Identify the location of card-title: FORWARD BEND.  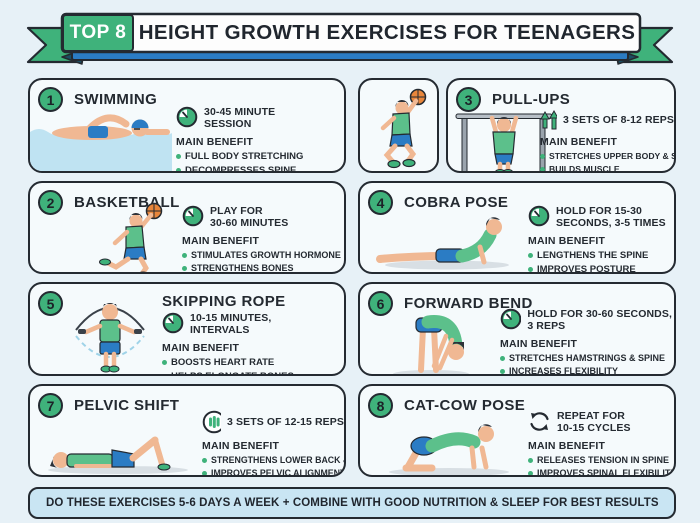
(468, 303).